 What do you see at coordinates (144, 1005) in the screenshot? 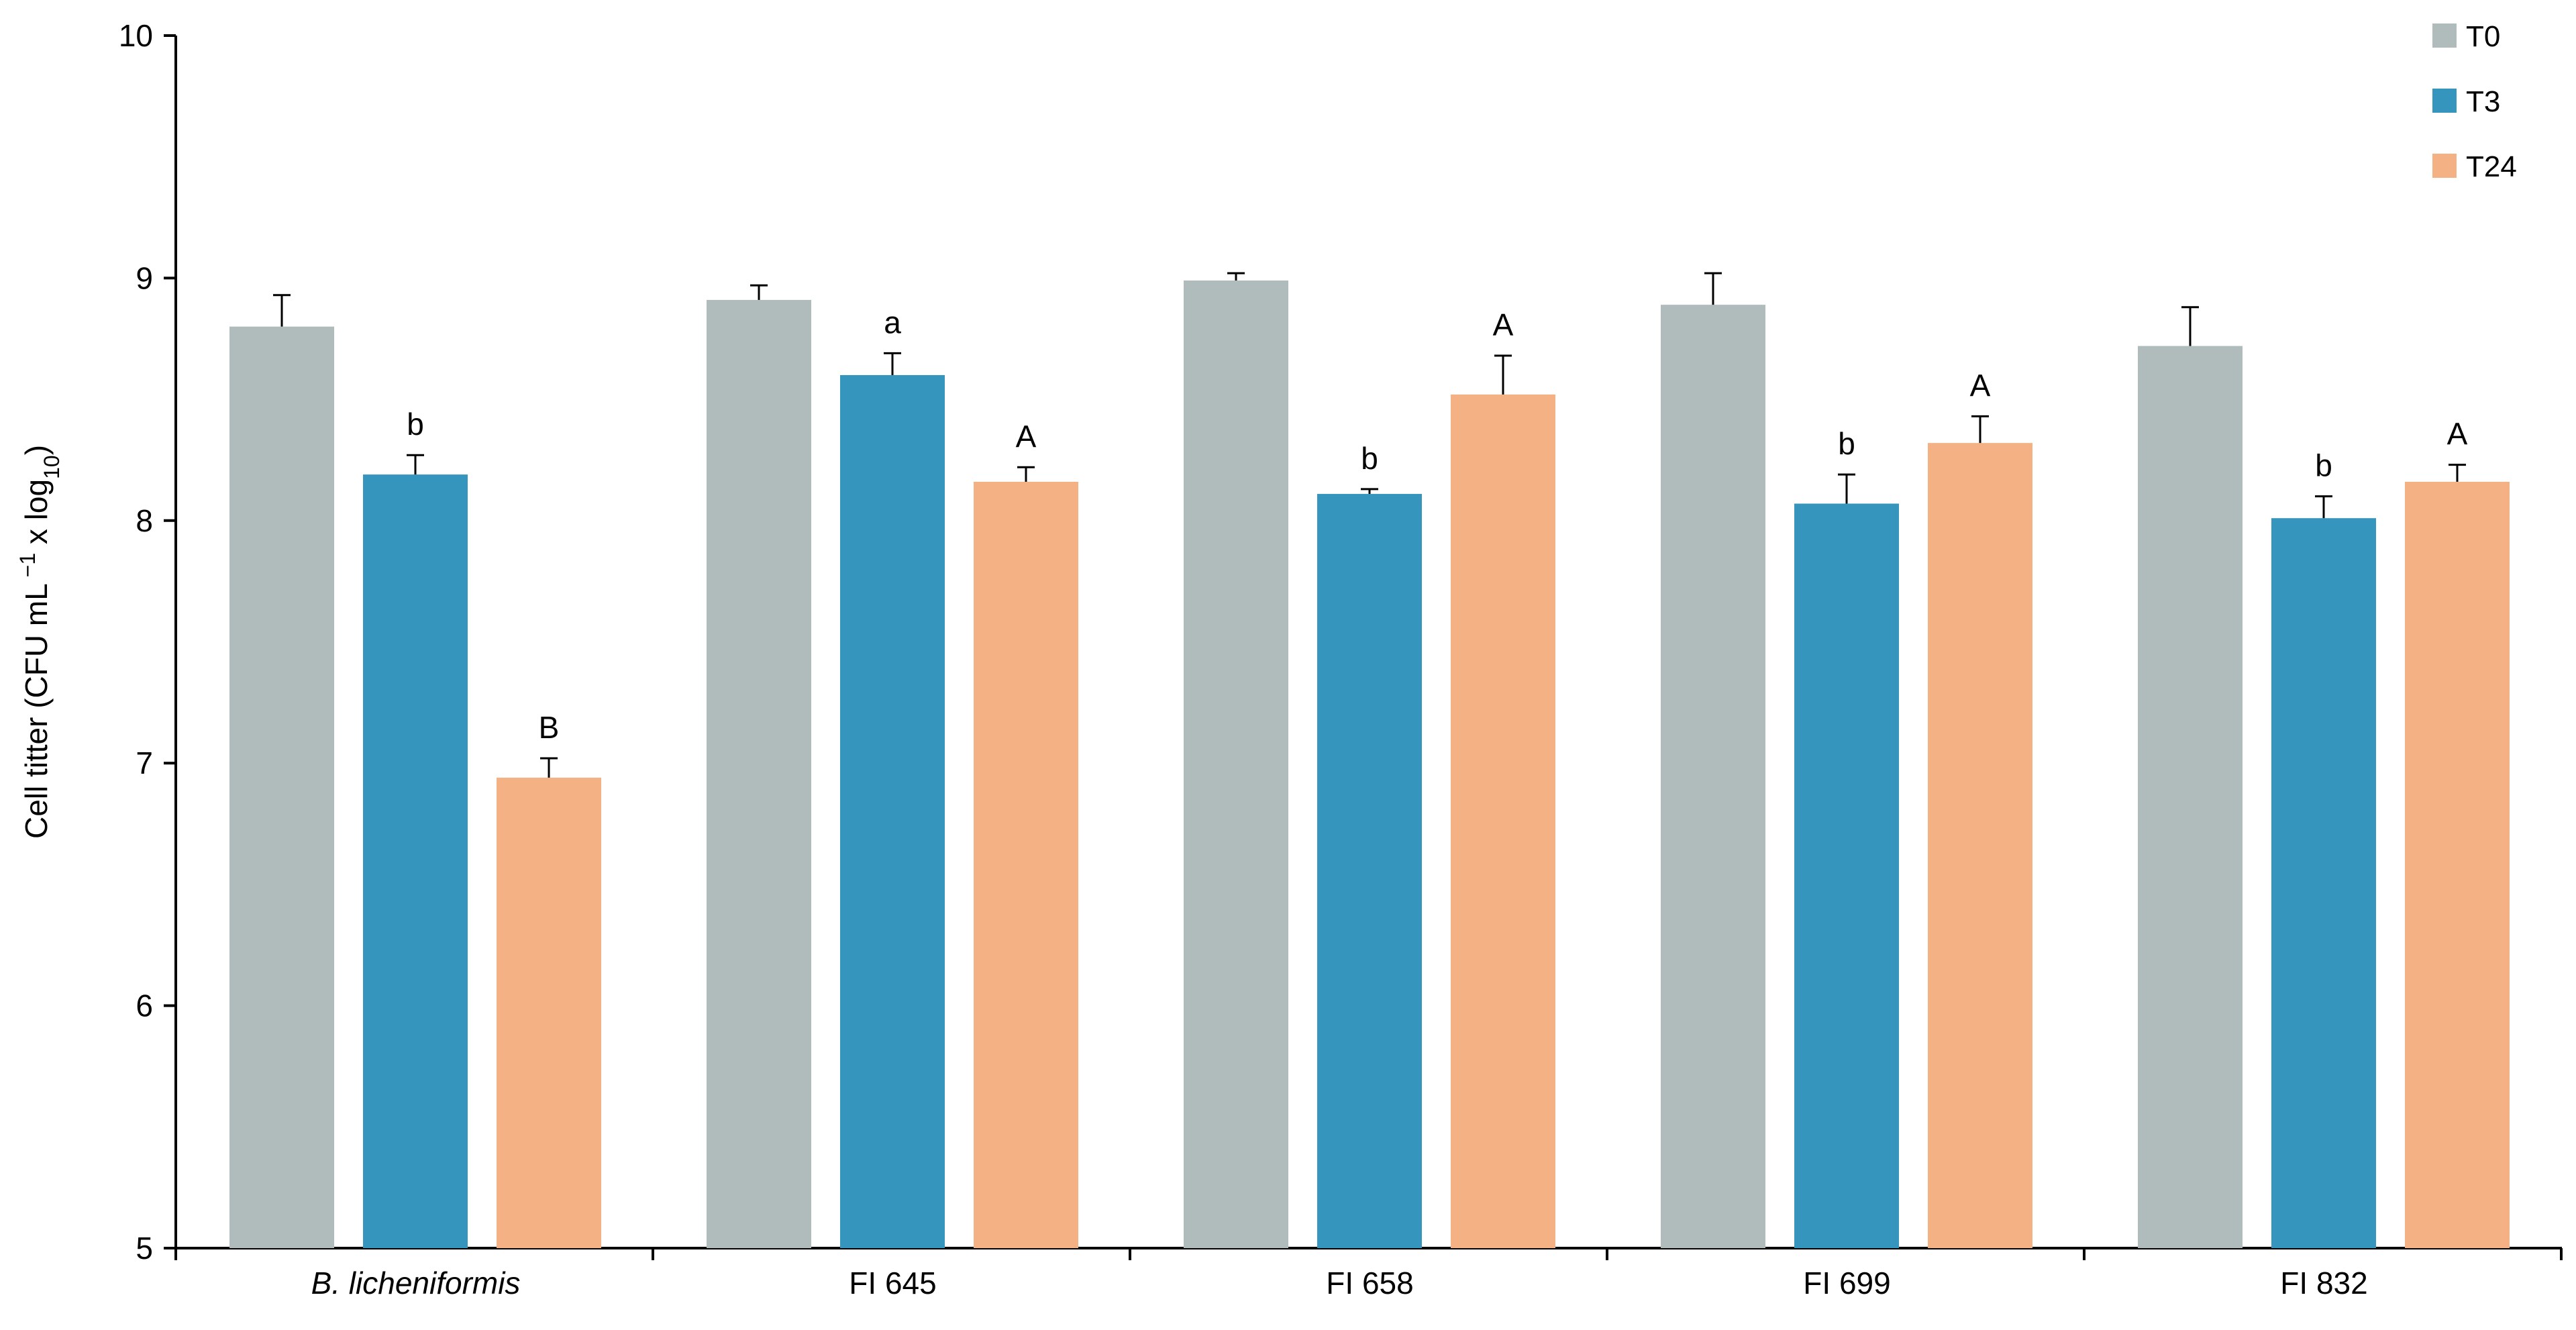
I see `y-tick-label: 6` at bounding box center [144, 1005].